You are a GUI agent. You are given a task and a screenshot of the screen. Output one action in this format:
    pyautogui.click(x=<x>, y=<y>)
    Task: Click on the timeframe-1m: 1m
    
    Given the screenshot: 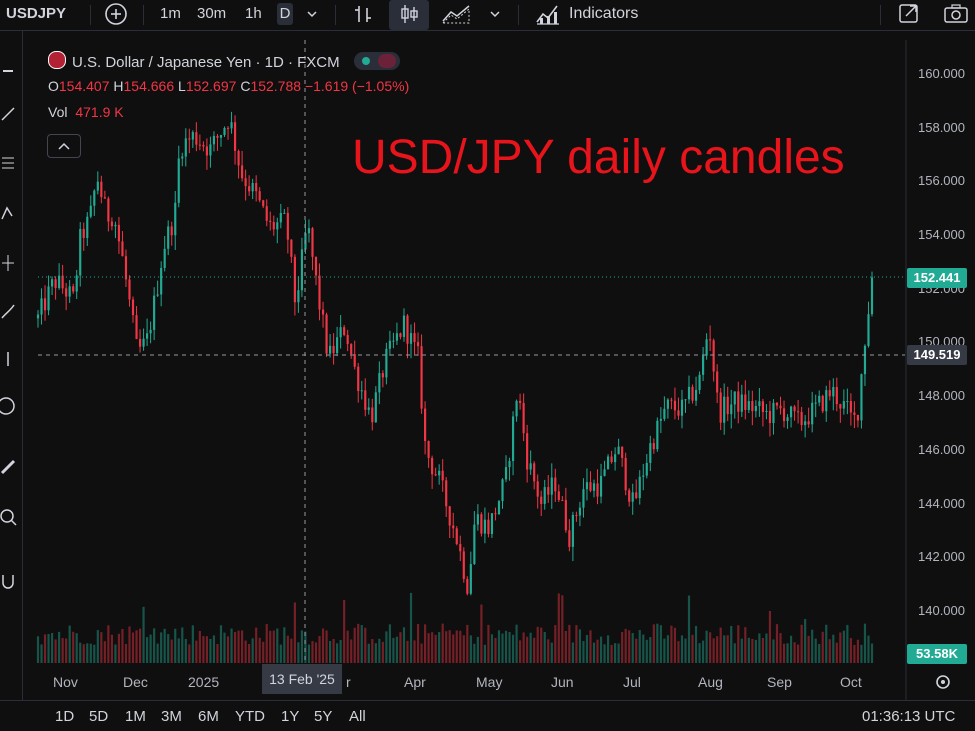 What is the action you would take?
    pyautogui.click(x=170, y=13)
    